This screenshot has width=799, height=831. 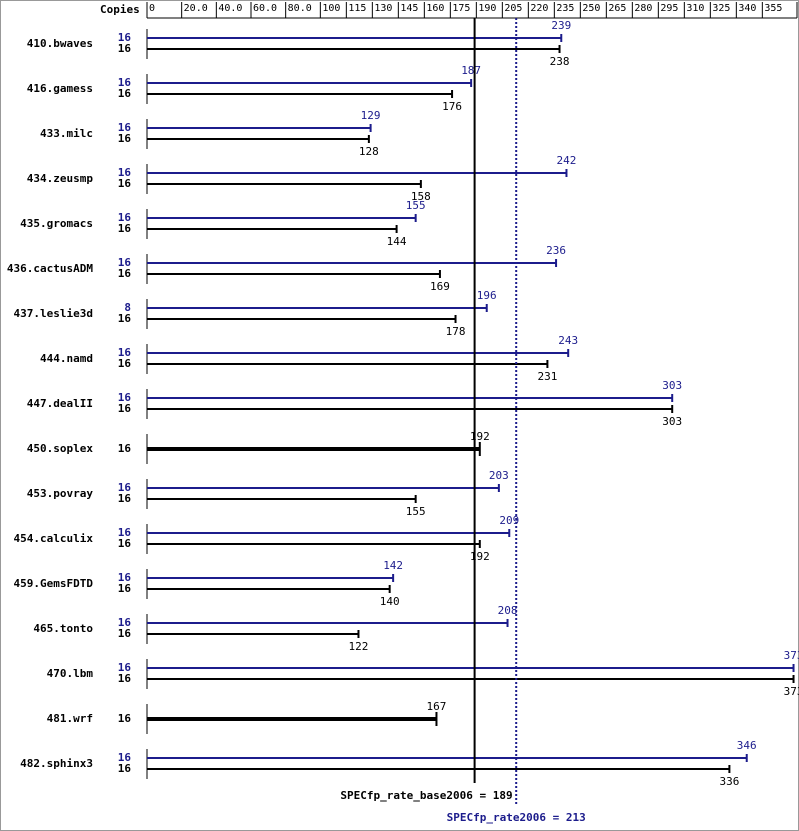 What do you see at coordinates (729, 781) in the screenshot?
I see `value-label: 336` at bounding box center [729, 781].